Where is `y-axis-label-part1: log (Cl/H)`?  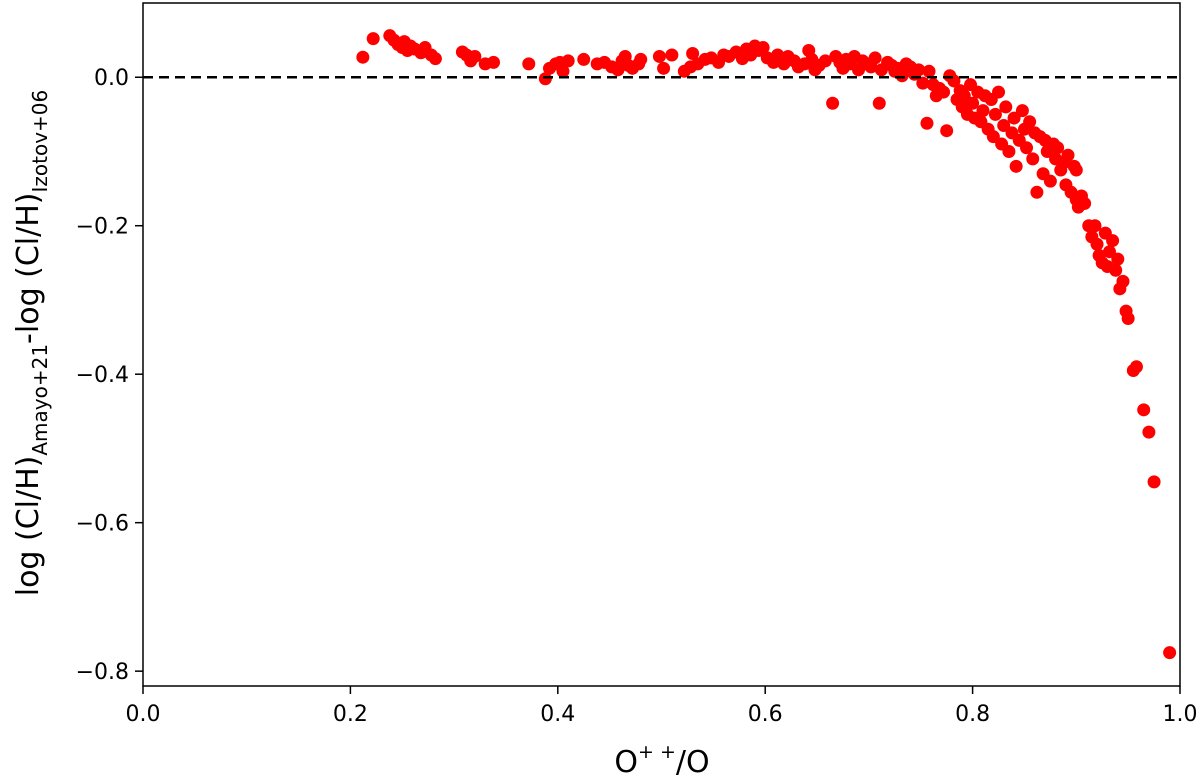
y-axis-label-part1: log (Cl/H) is located at coordinates (28, 526).